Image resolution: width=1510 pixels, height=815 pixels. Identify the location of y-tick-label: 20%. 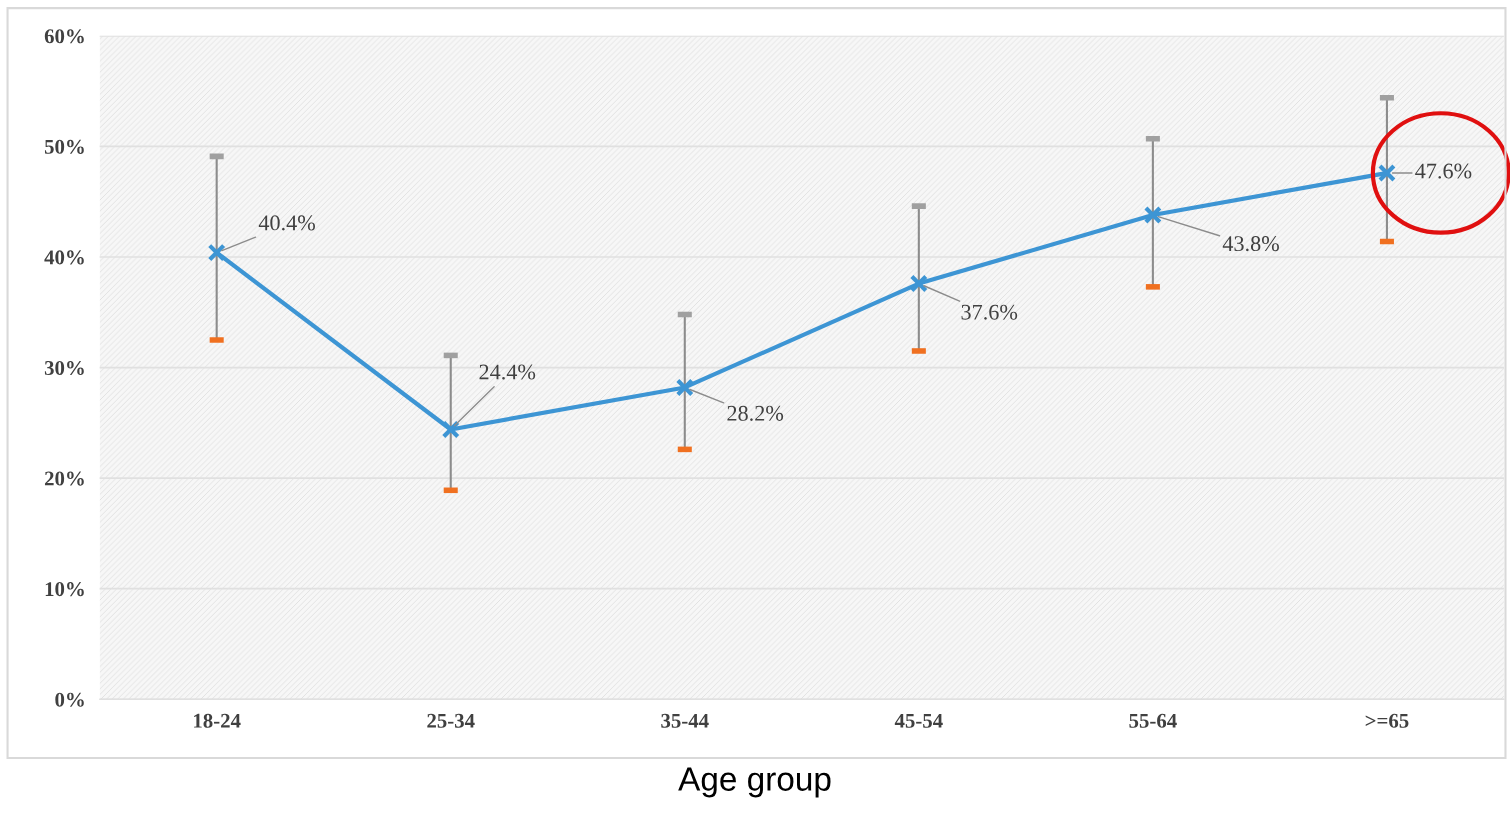
(64, 478).